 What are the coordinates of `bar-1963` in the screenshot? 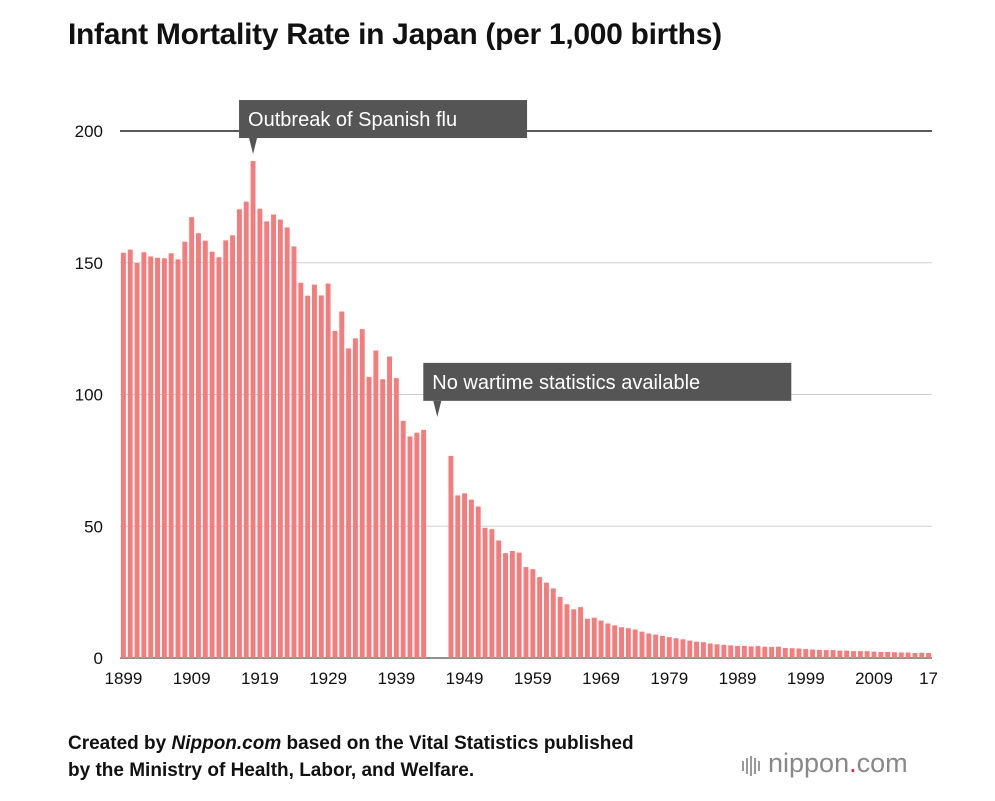 It's located at (560, 627).